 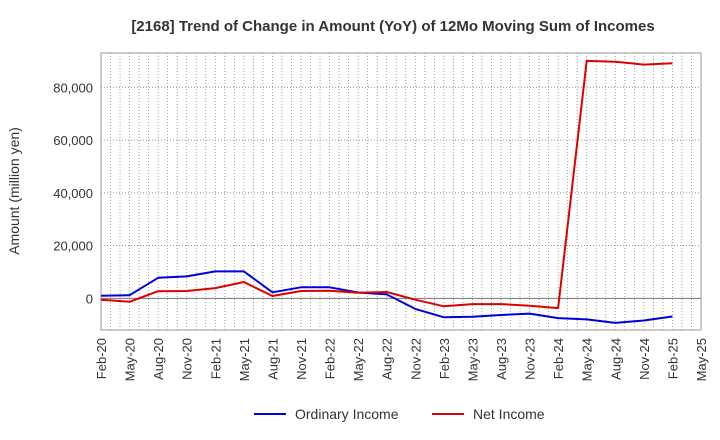 What do you see at coordinates (347, 414) in the screenshot?
I see `legend-label-ordinary-income: Ordinary Income` at bounding box center [347, 414].